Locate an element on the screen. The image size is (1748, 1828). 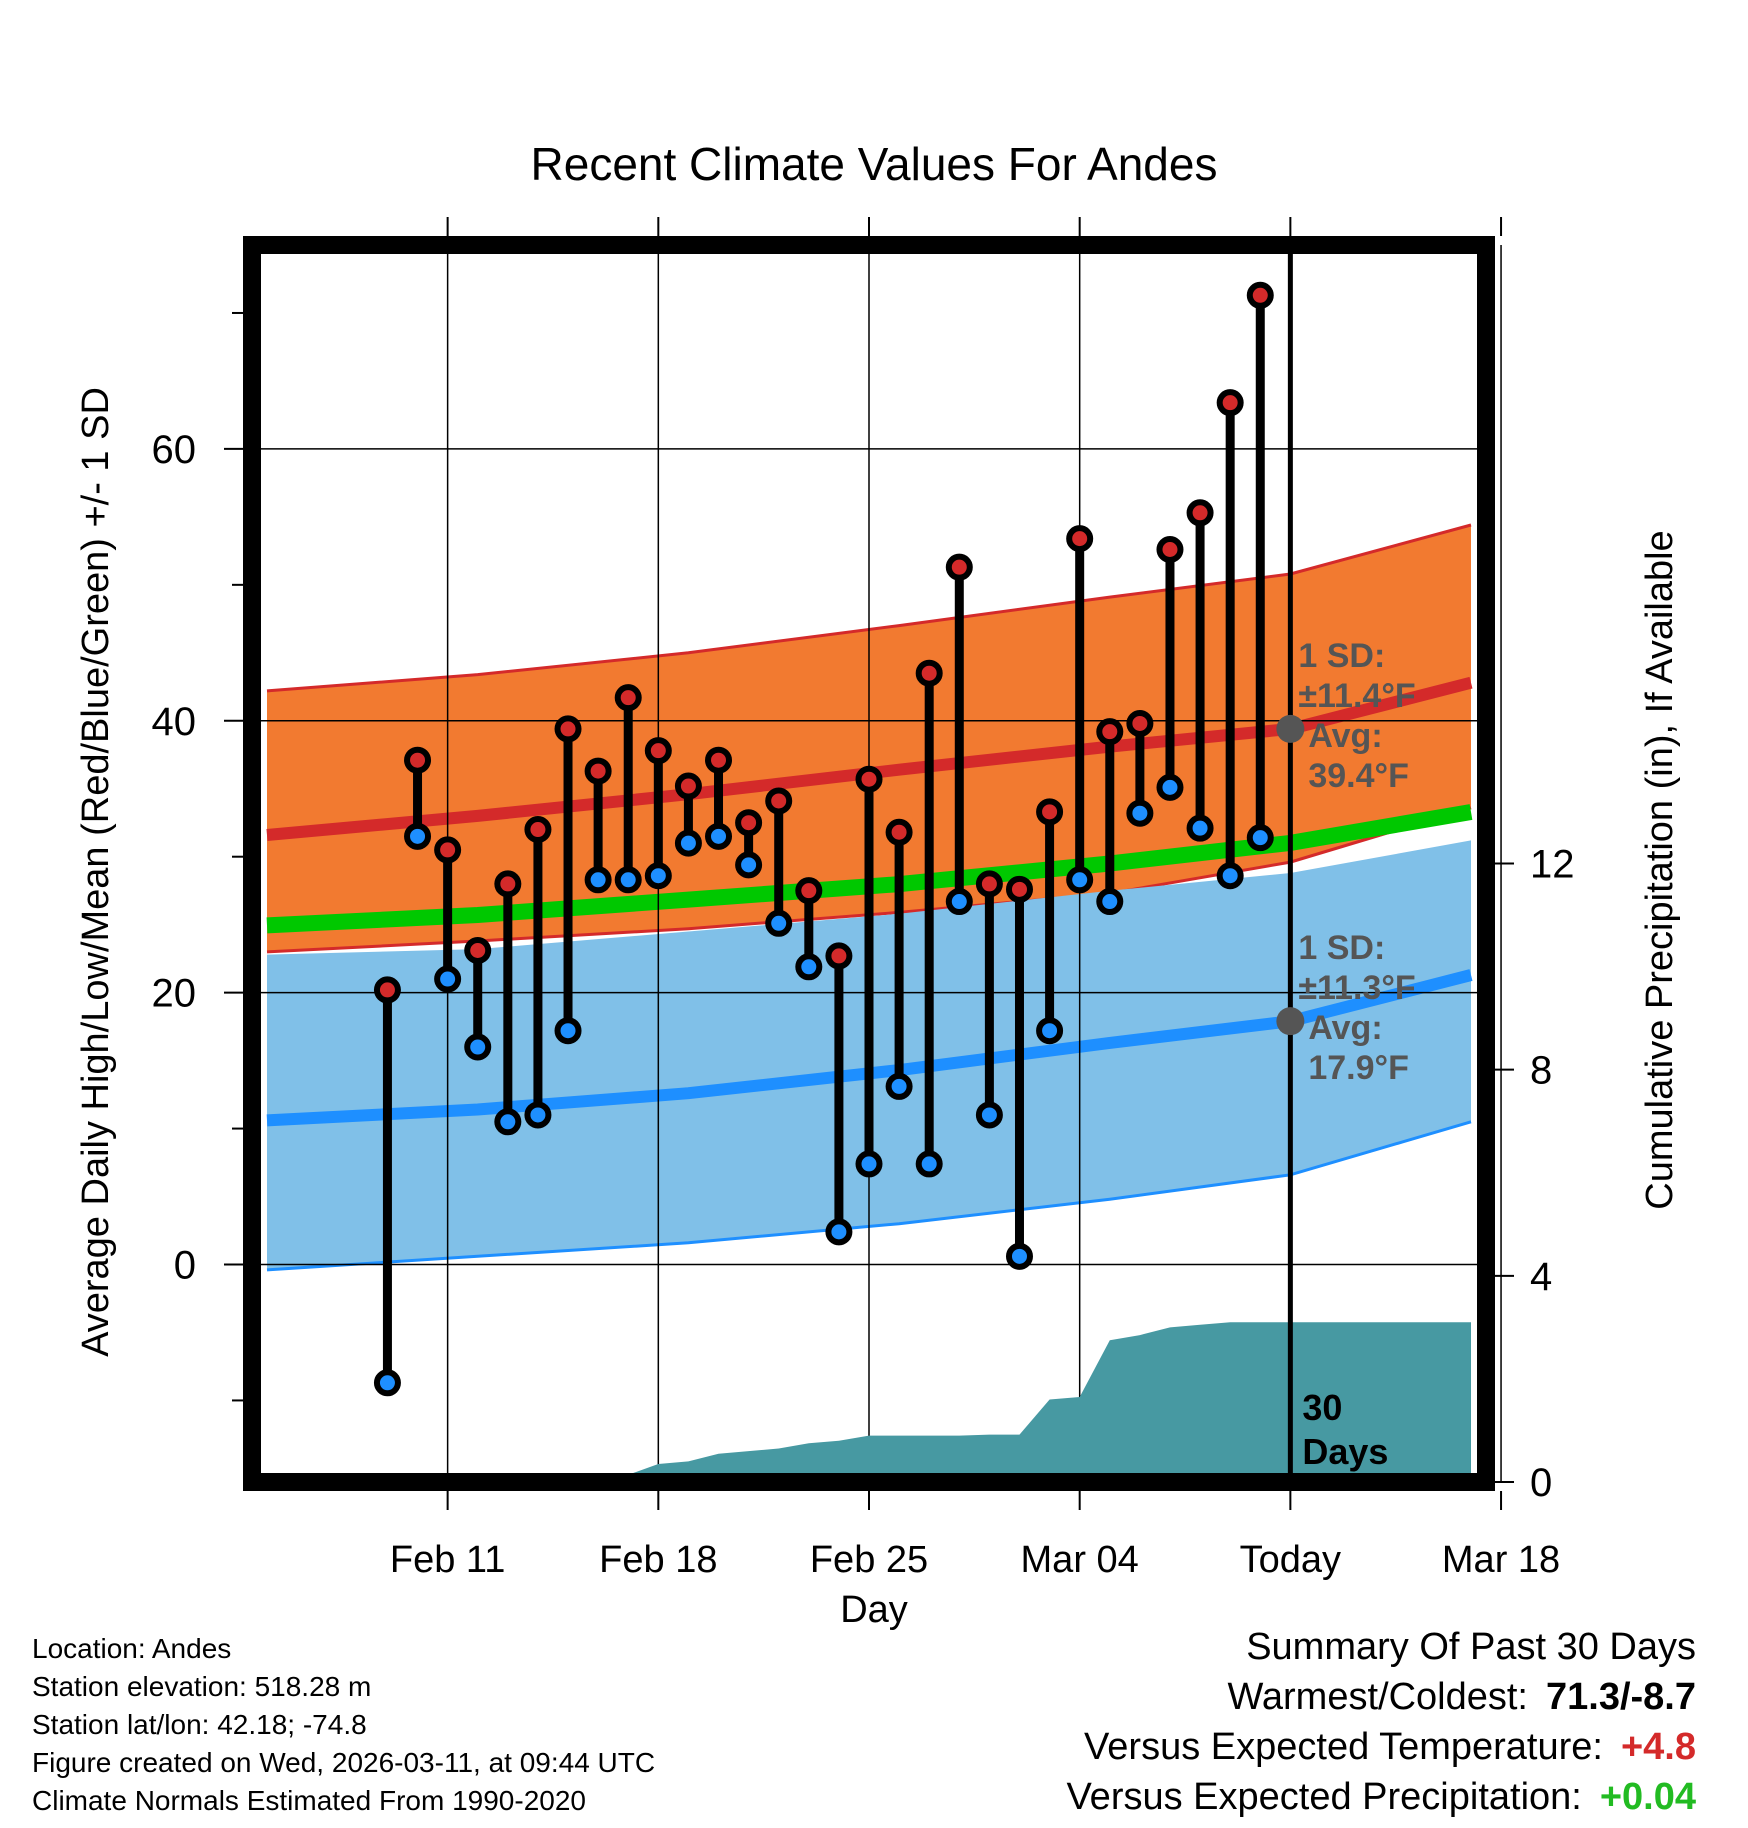
x-tick-label: Feb 11 is located at coordinates (447, 1560).